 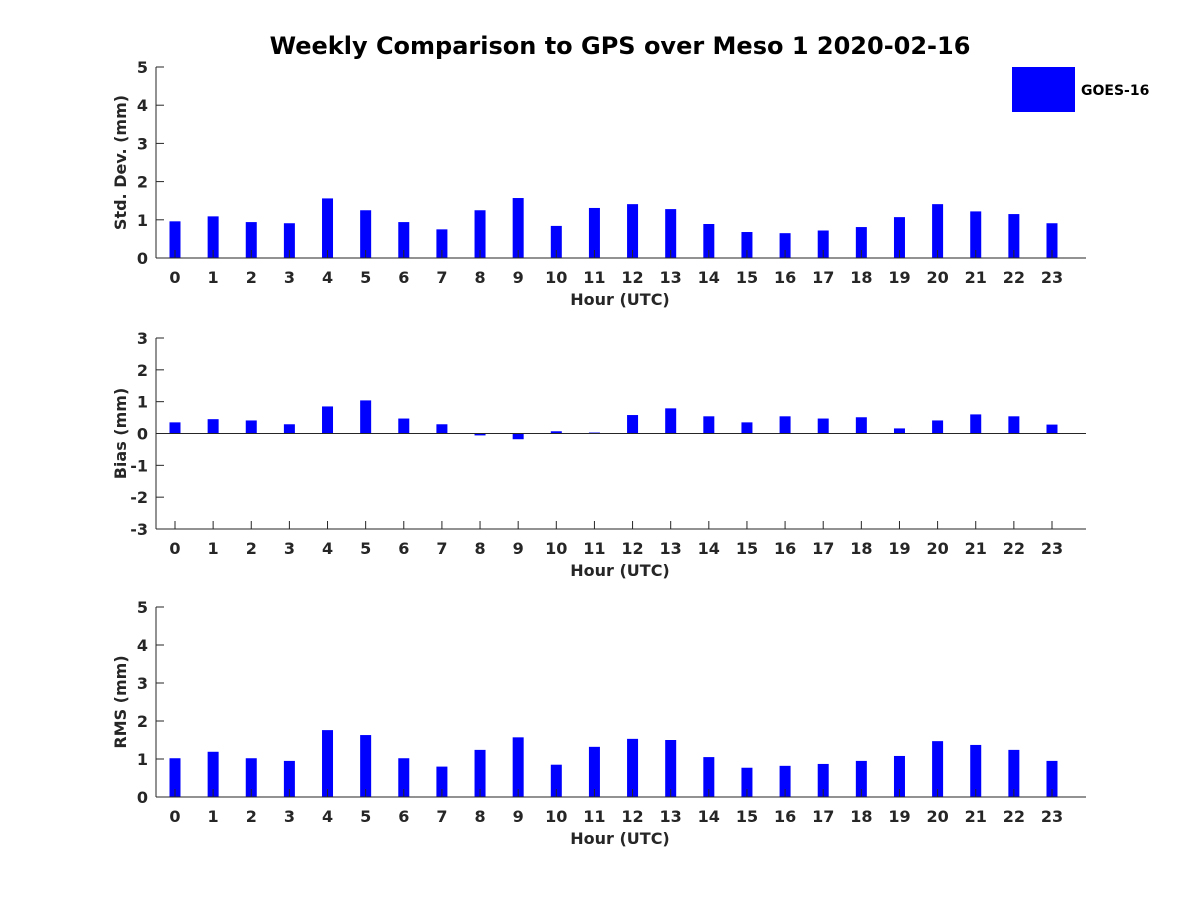 What do you see at coordinates (142, 105) in the screenshot?
I see `std-dev-y-tick-label: 4` at bounding box center [142, 105].